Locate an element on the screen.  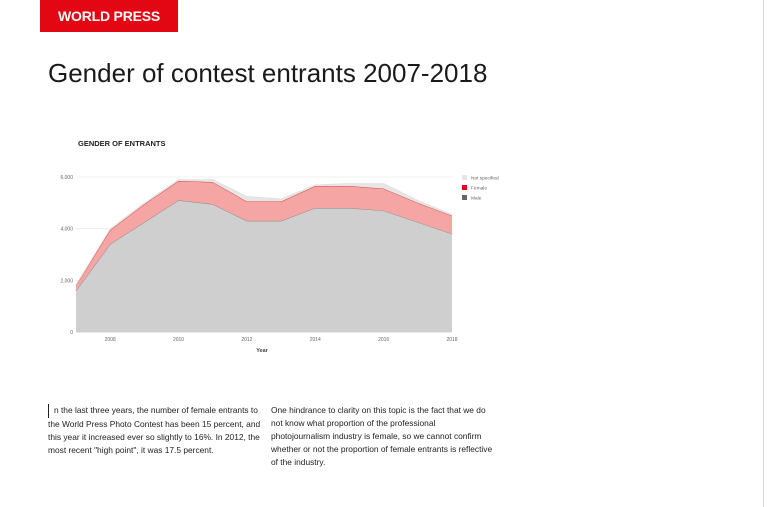
area-female is located at coordinates (264, 235).